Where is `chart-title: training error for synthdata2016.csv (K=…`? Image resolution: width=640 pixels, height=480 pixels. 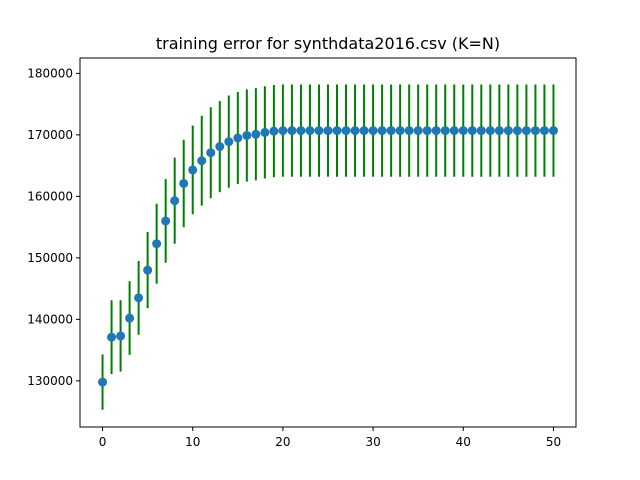 chart-title: training error for synthdata2016.csv (K=… is located at coordinates (328, 43).